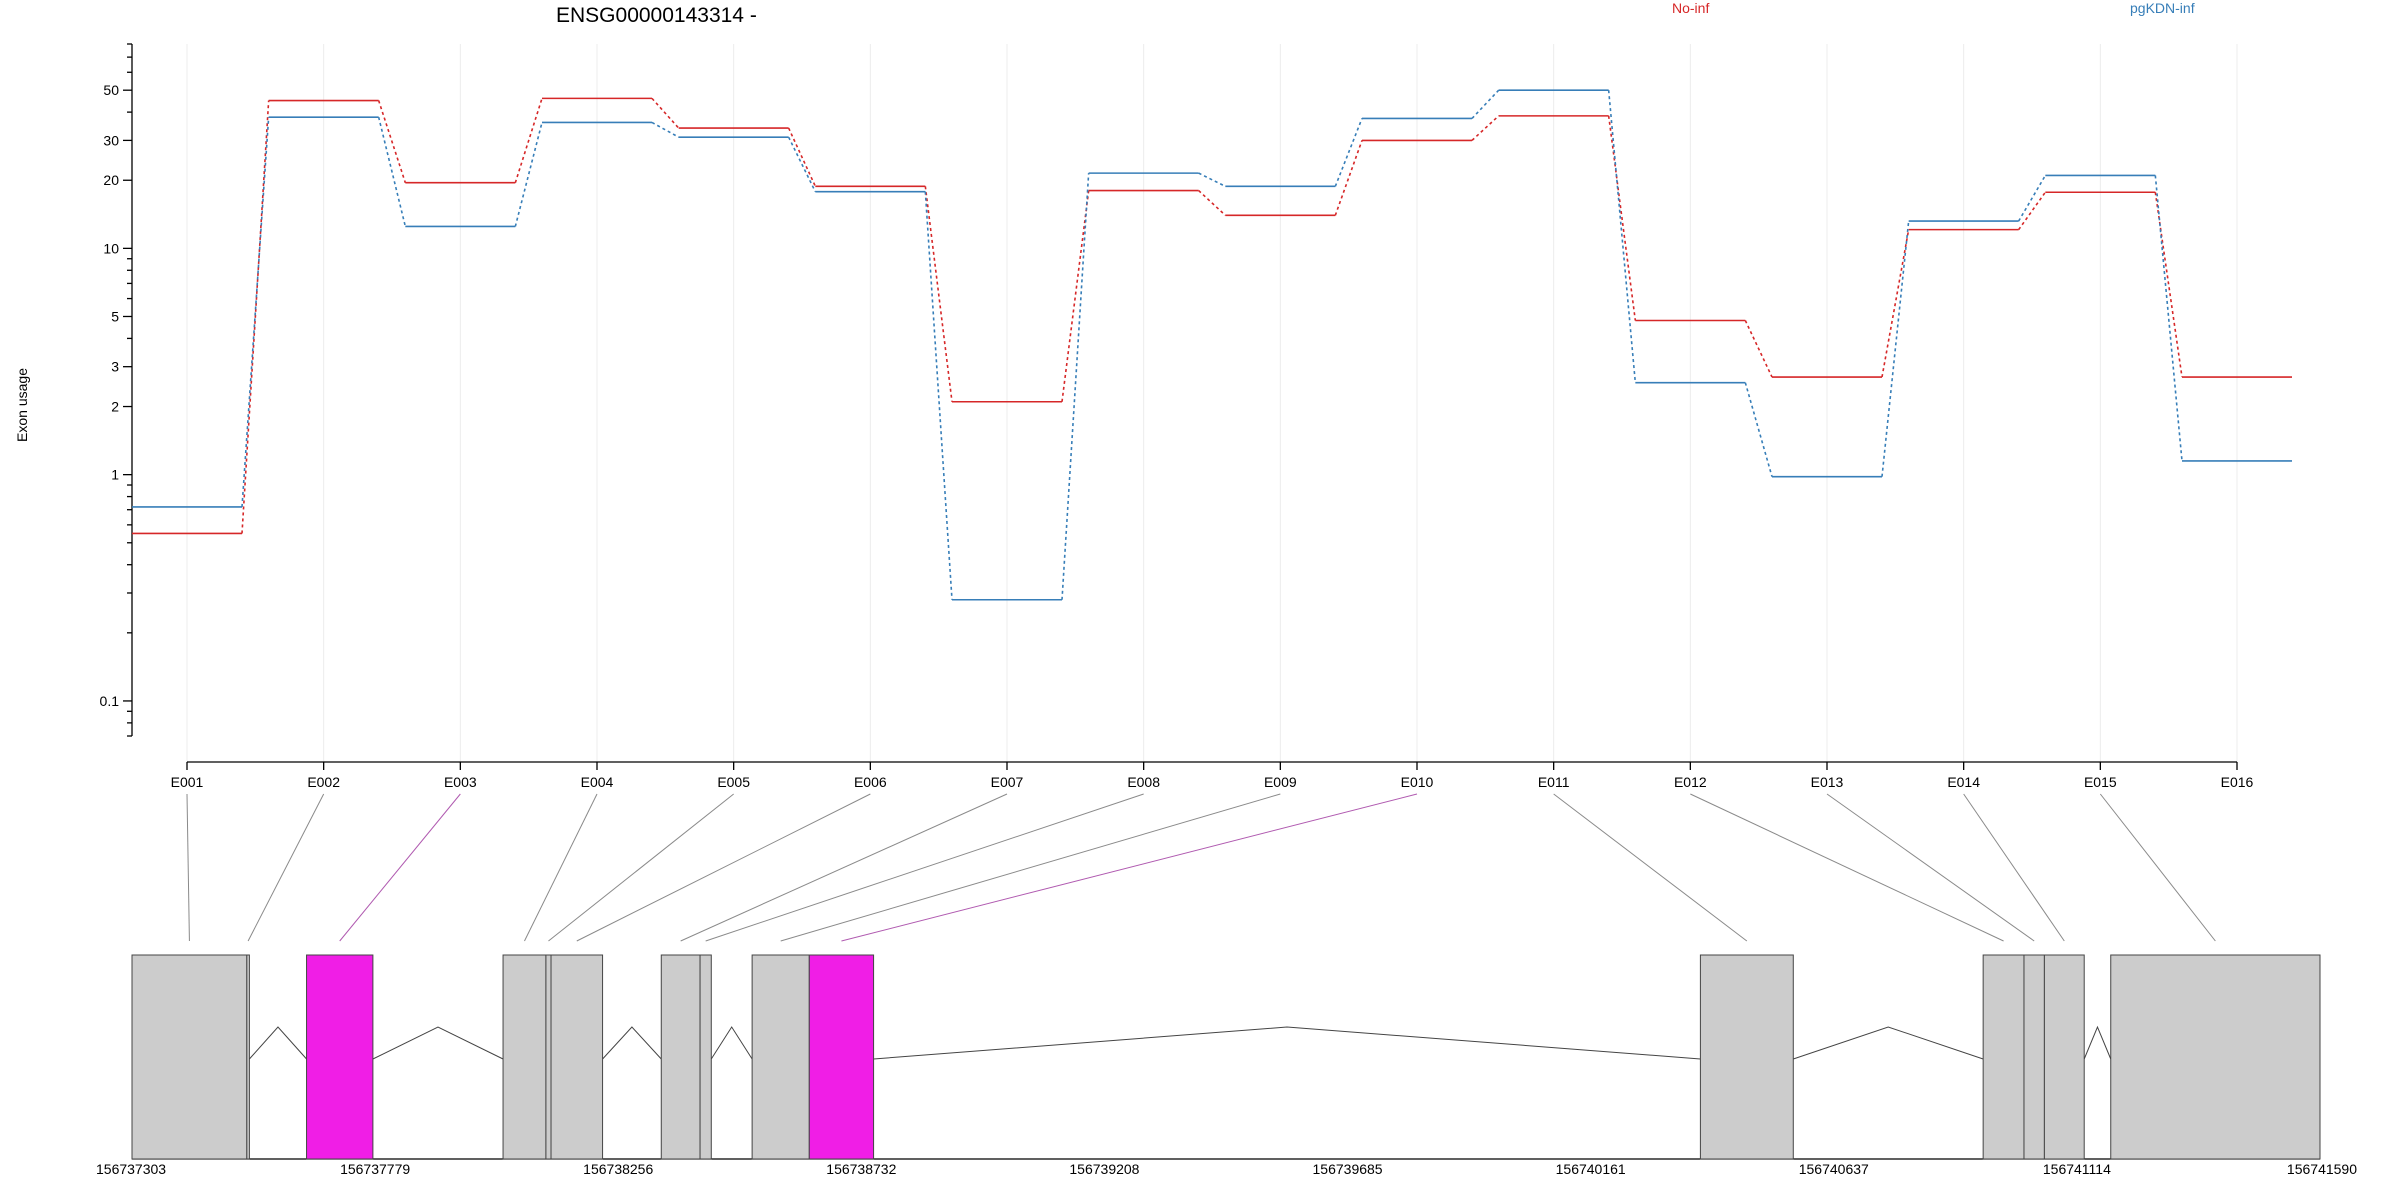 This screenshot has width=2400, height=1200. Describe the element at coordinates (188, 867) in the screenshot. I see `connector-e001` at that location.